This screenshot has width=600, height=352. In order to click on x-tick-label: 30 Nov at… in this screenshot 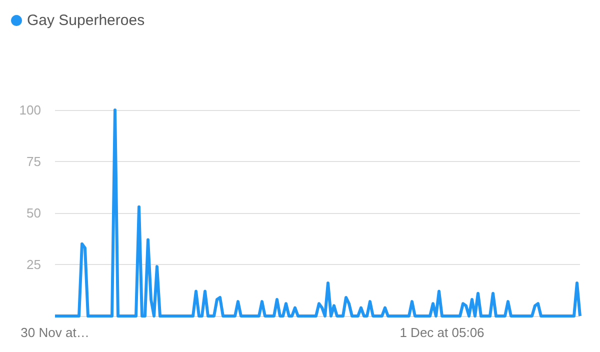, I will do `click(55, 332)`.